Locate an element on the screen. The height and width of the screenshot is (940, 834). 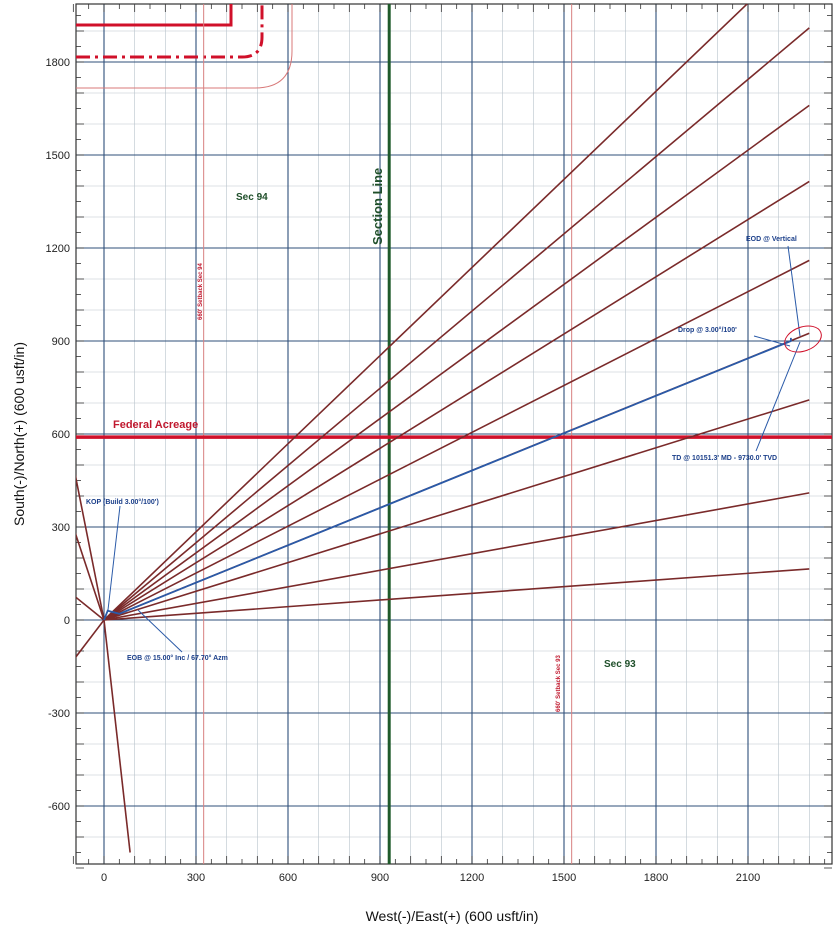
eod-label: EOD @ Vertical is located at coordinates (771, 239).